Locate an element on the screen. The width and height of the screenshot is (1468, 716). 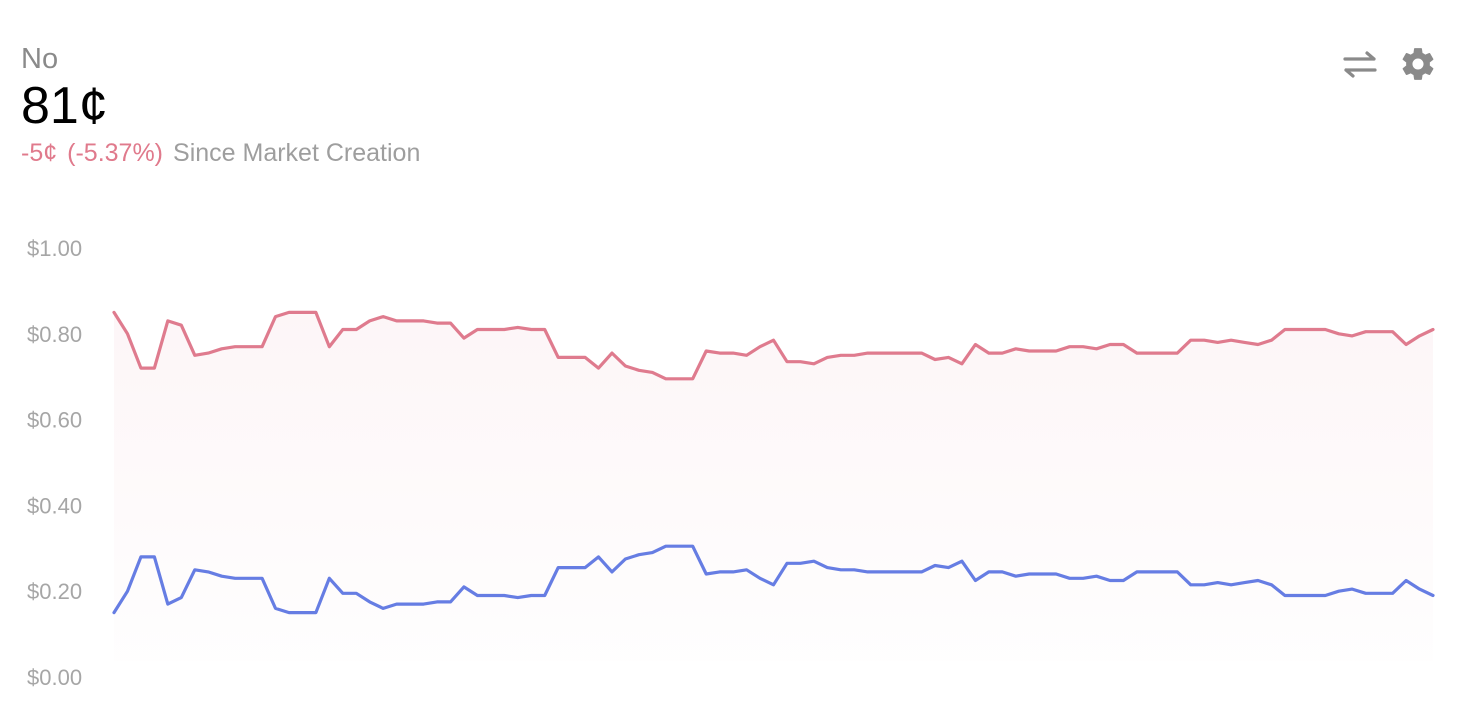
y-tick-label: $1.00 is located at coordinates (54, 248).